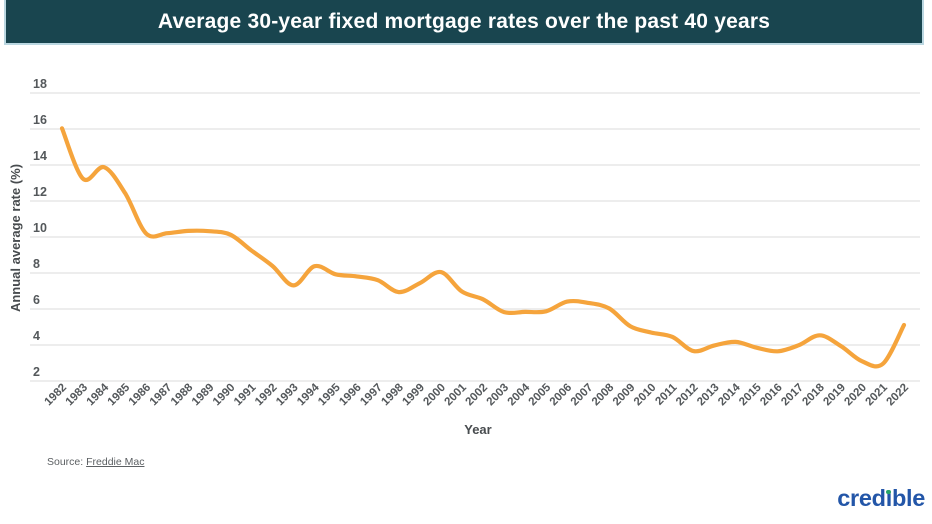 Image resolution: width=932 pixels, height=524 pixels. What do you see at coordinates (77, 395) in the screenshot?
I see `x-tick-label: 1983` at bounding box center [77, 395].